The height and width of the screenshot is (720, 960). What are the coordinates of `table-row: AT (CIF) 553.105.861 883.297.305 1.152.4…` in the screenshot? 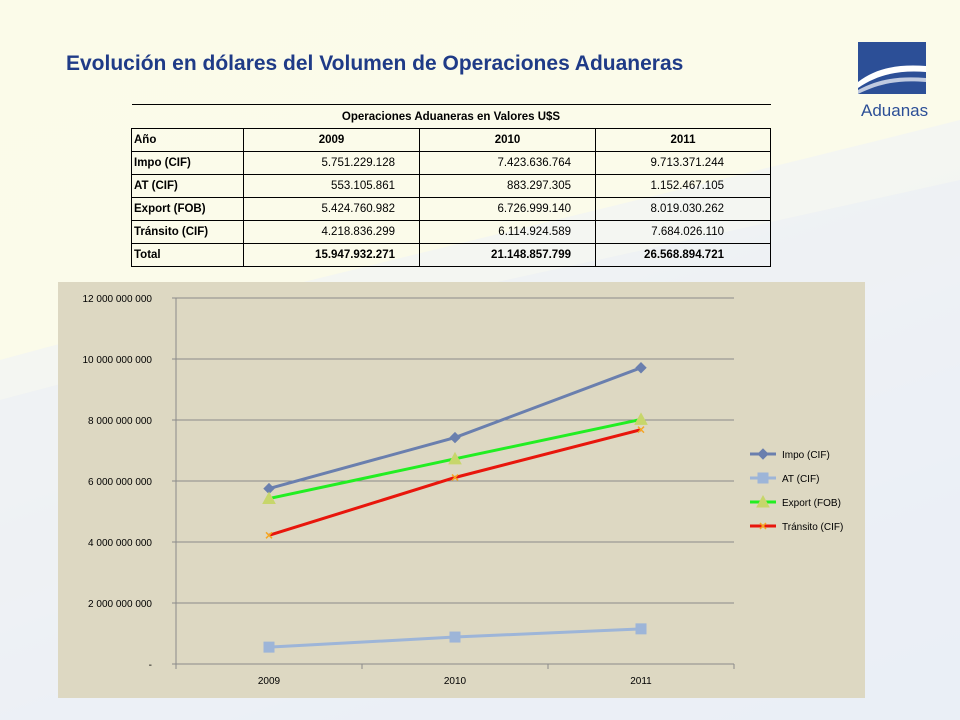 It's located at (451, 186).